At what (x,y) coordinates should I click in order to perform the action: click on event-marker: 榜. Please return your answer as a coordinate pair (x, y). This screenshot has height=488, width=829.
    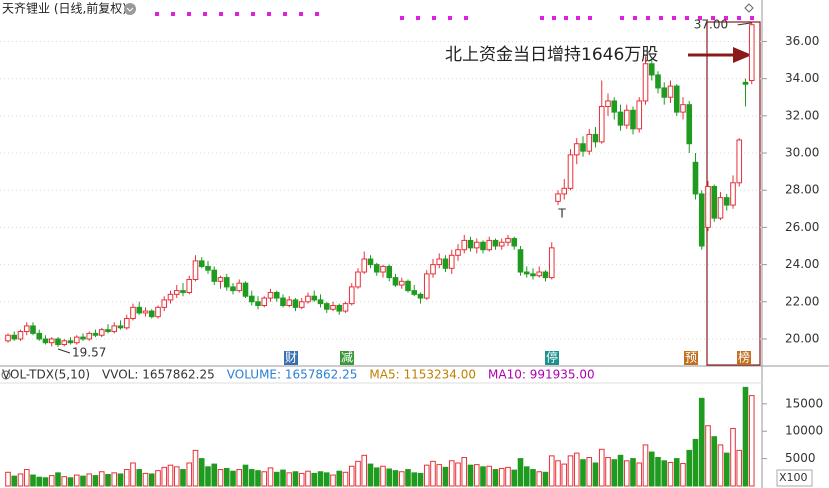
    Looking at the image, I should click on (744, 357).